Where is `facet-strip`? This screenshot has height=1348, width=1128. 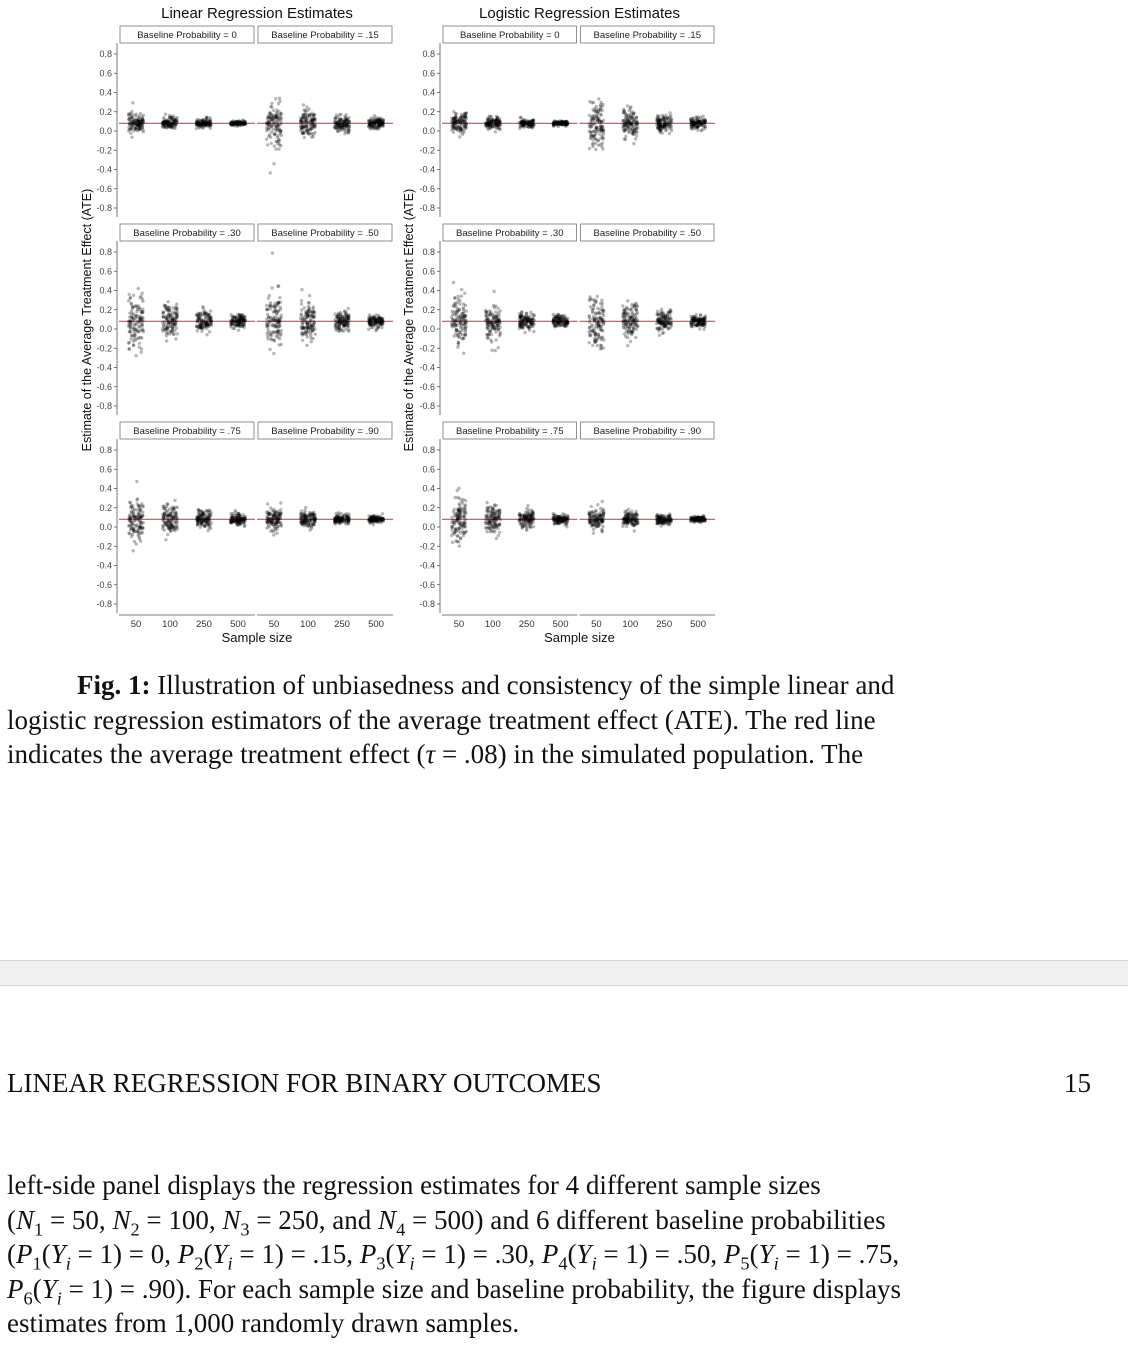 facet-strip is located at coordinates (325, 34).